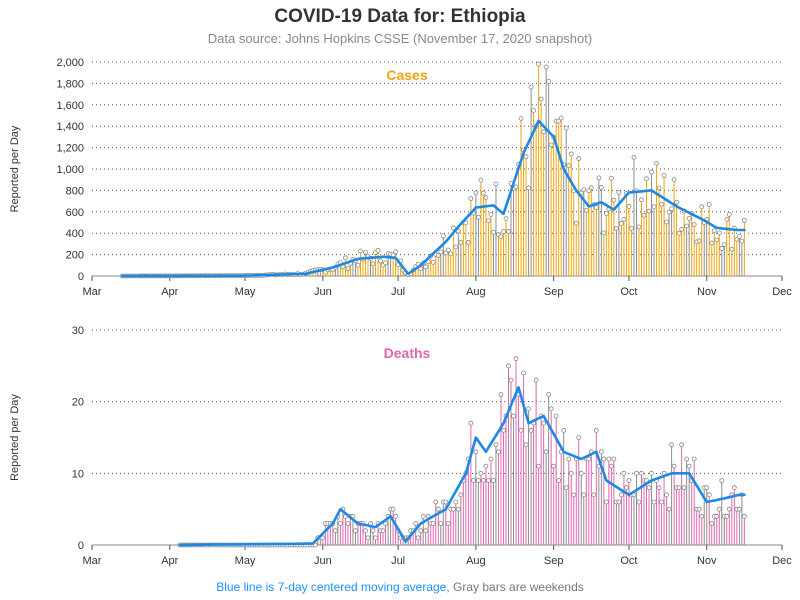 The width and height of the screenshot is (800, 600). What do you see at coordinates (78, 331) in the screenshot?
I see `deaths-y-tick-label: 30` at bounding box center [78, 331].